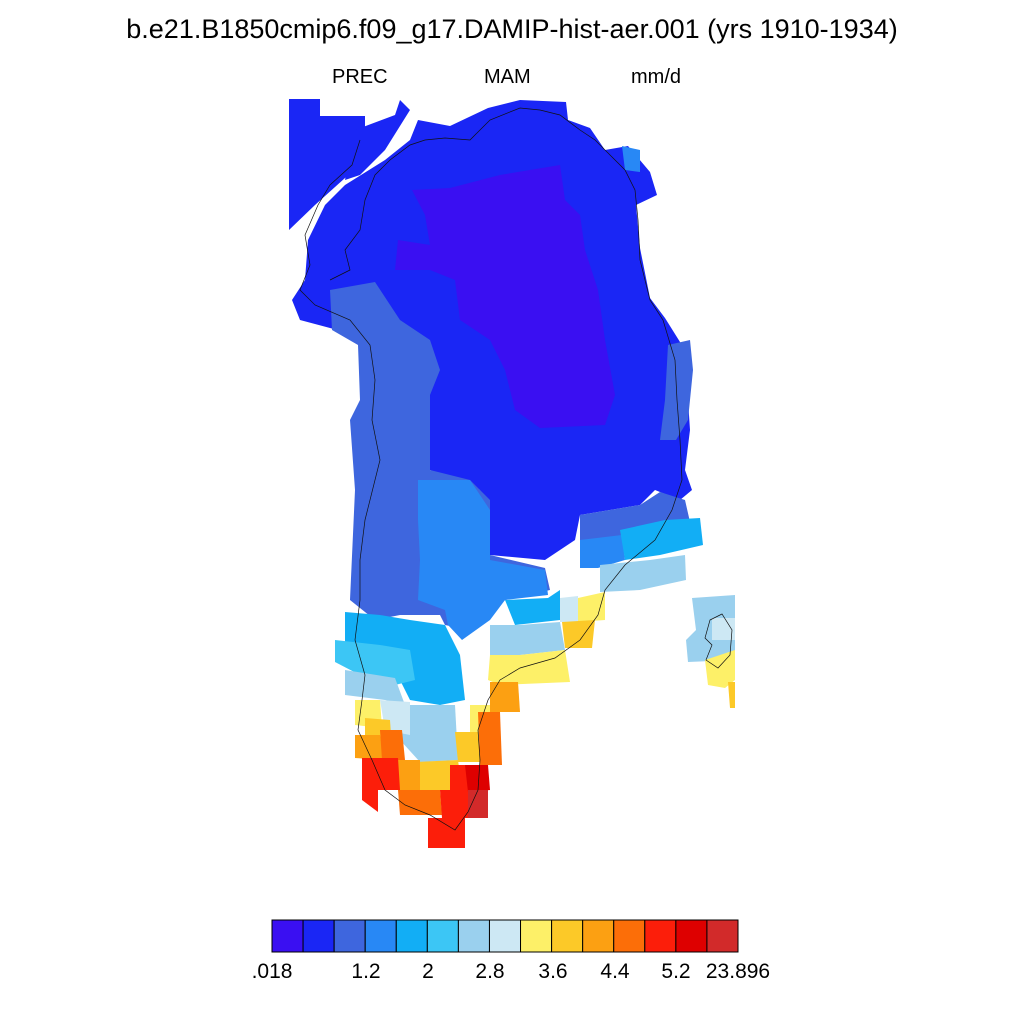  What do you see at coordinates (366, 971) in the screenshot?
I see `colorbar-label: 1.2` at bounding box center [366, 971].